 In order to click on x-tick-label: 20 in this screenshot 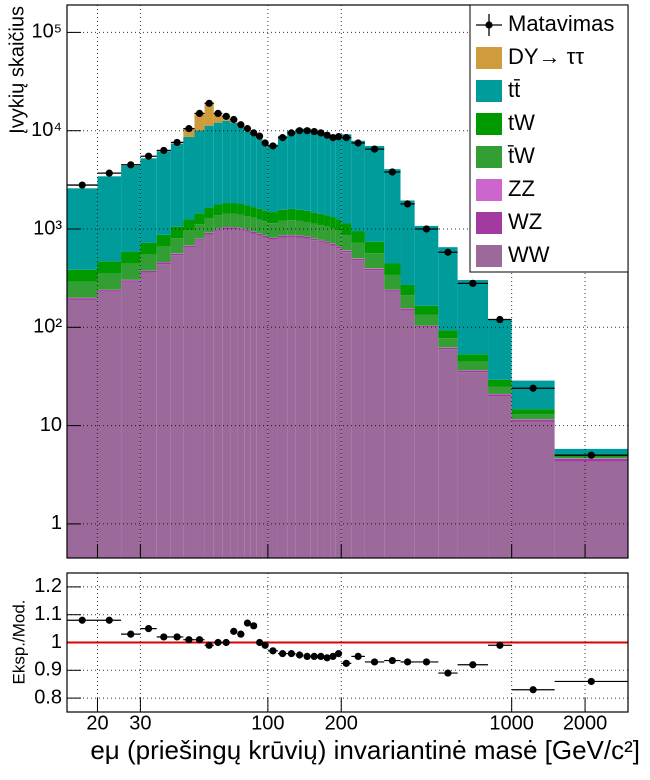, I will do `click(97, 723)`.